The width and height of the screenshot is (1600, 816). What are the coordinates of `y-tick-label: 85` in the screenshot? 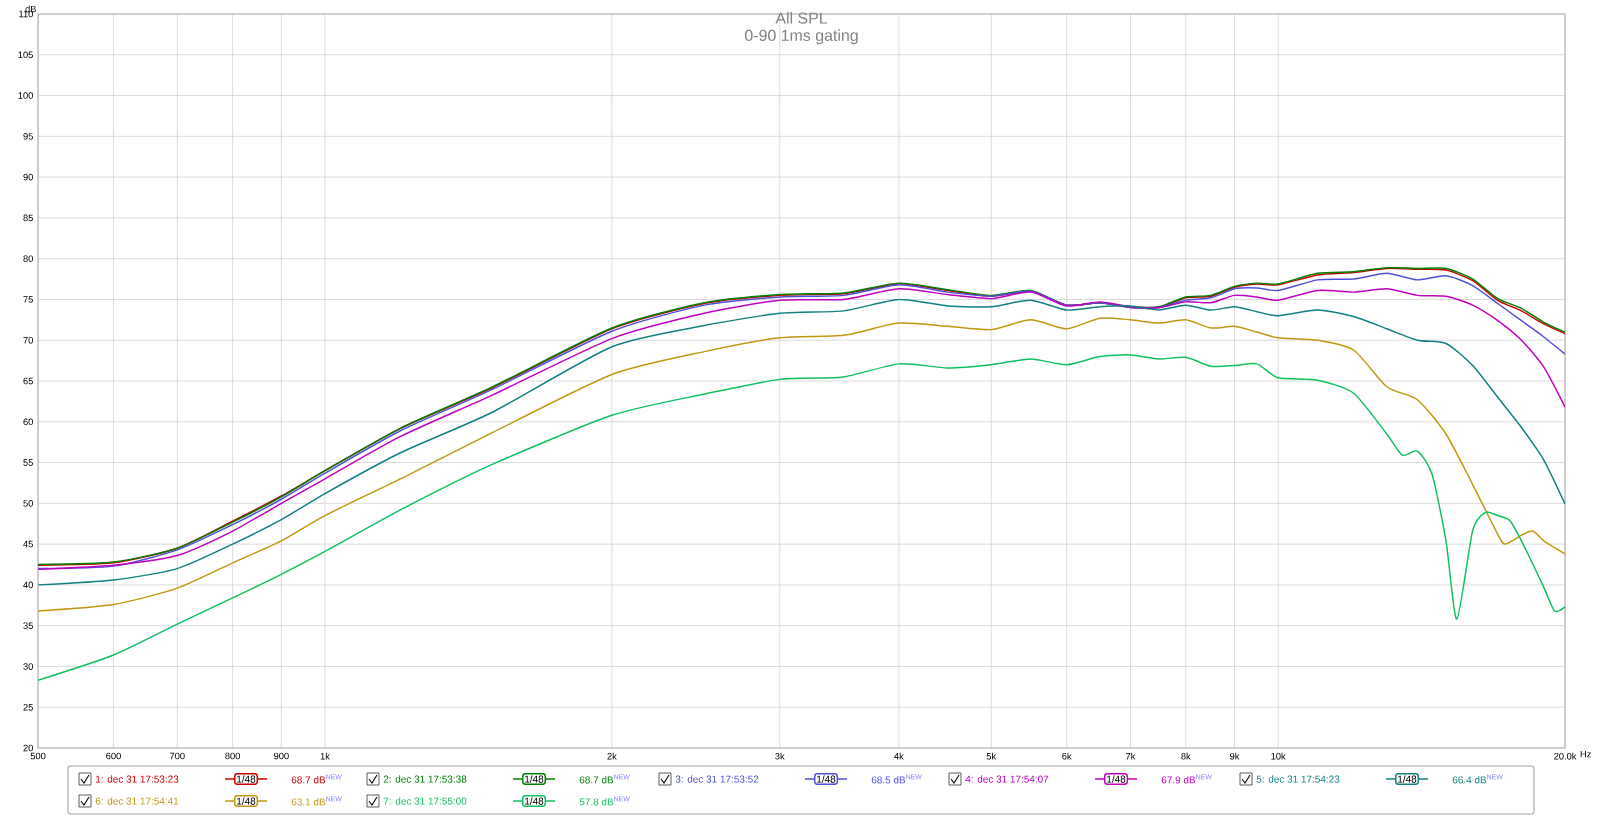 It's located at (28, 218).